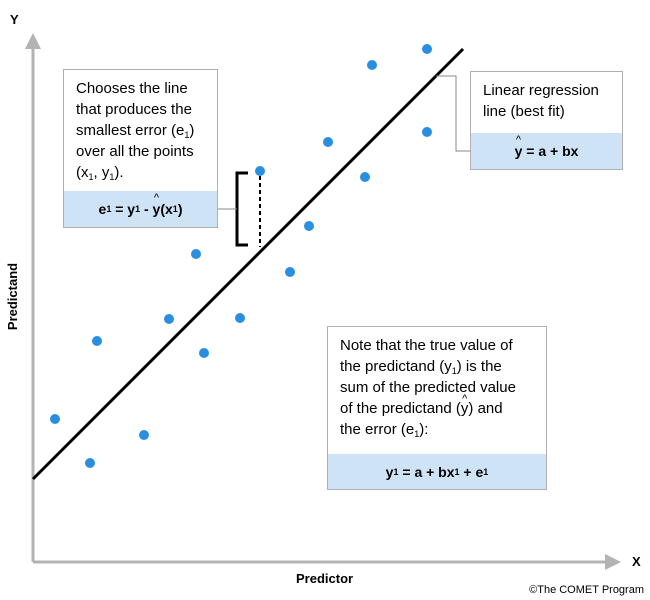 The height and width of the screenshot is (600, 650). I want to click on regression-formula: y = a + bx, so click(546, 151).